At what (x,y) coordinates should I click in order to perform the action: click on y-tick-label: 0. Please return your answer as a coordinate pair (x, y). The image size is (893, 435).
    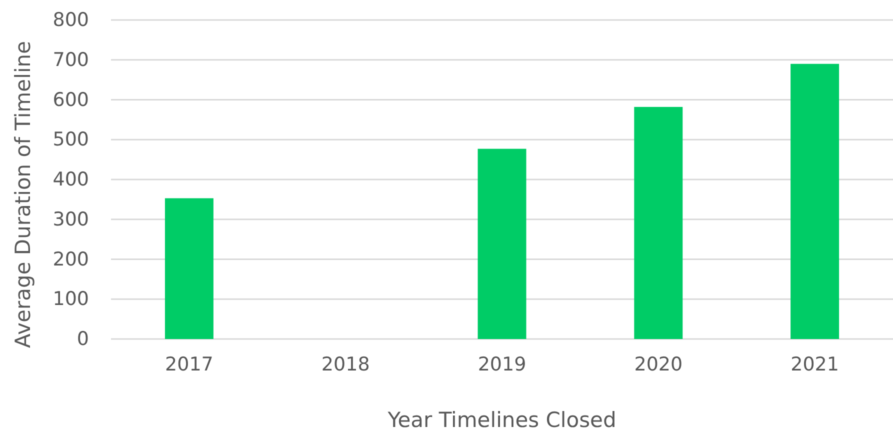
    Looking at the image, I should click on (82, 339).